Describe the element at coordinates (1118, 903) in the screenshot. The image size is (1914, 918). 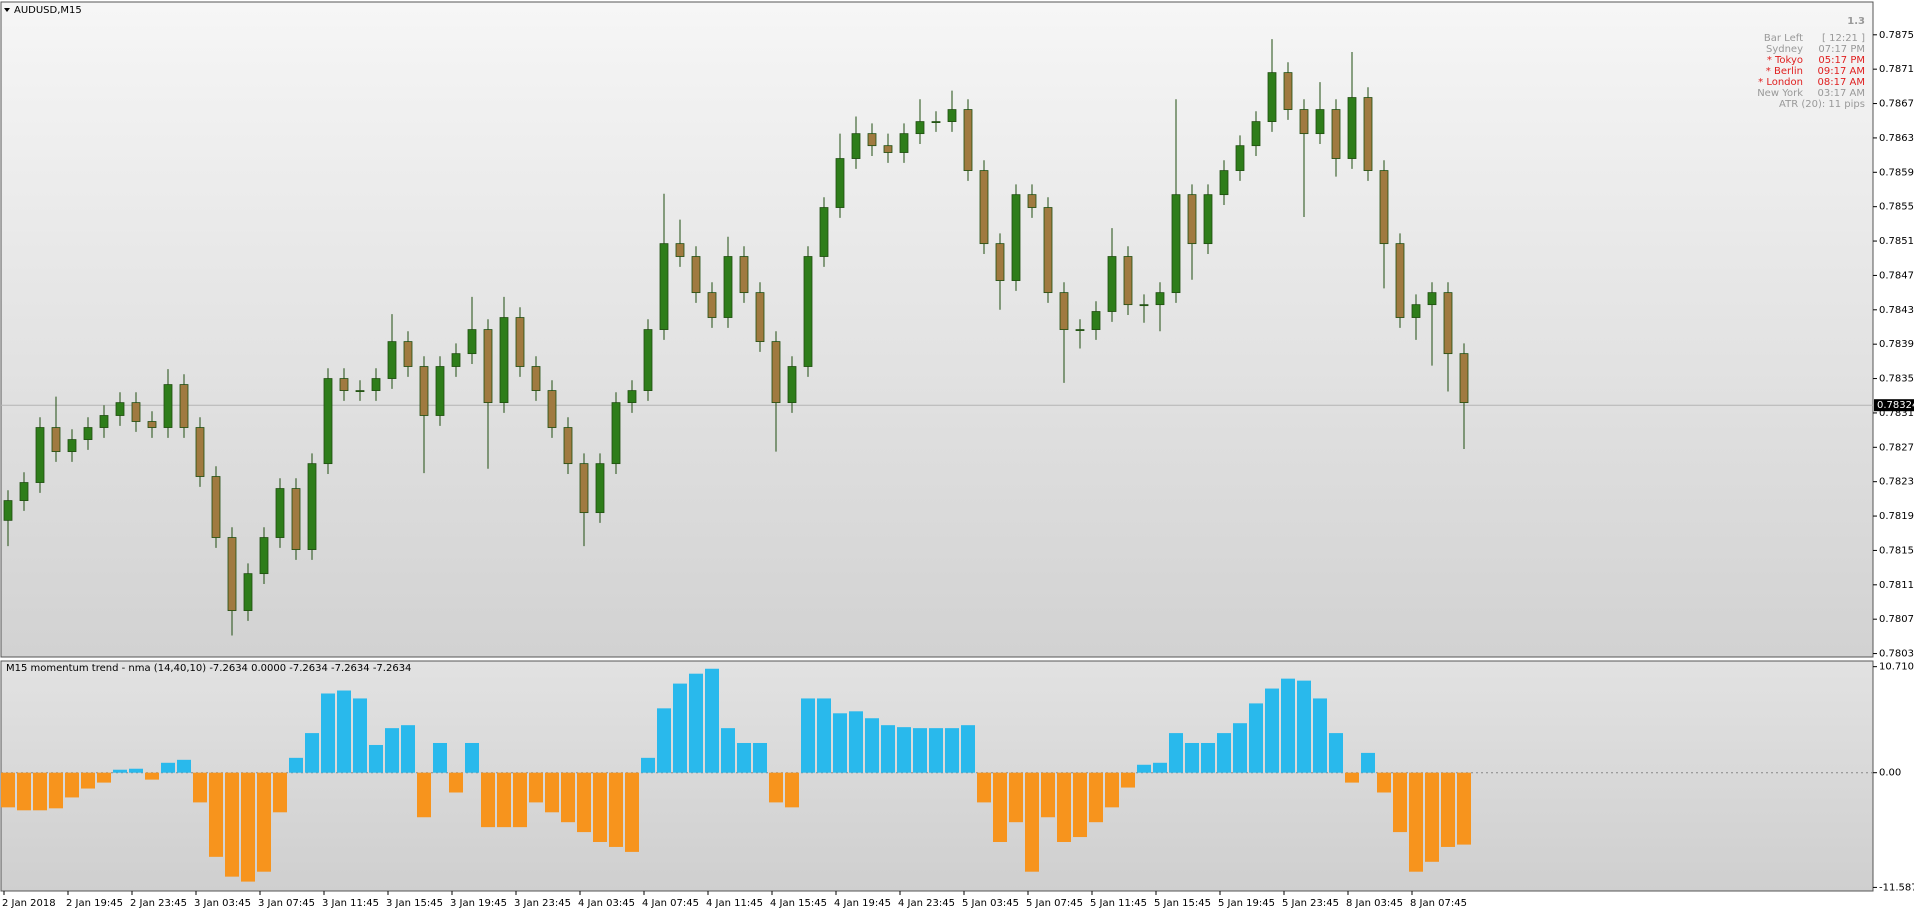
I see `x-tick-label: 5 Jan 11:45` at that location.